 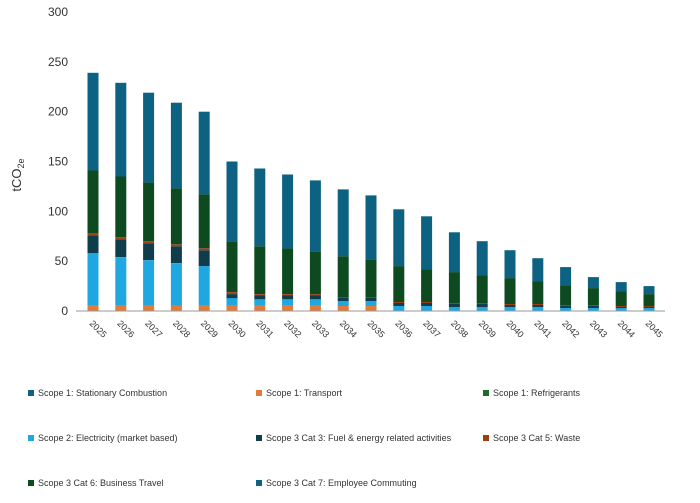 I want to click on x-tick-label: 2025, so click(x=98, y=328).